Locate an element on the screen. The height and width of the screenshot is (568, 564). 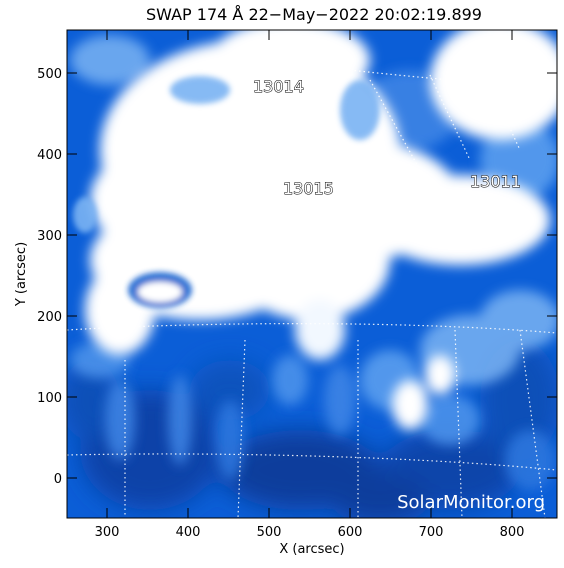
y-tick-label: 100 is located at coordinates (49, 398).